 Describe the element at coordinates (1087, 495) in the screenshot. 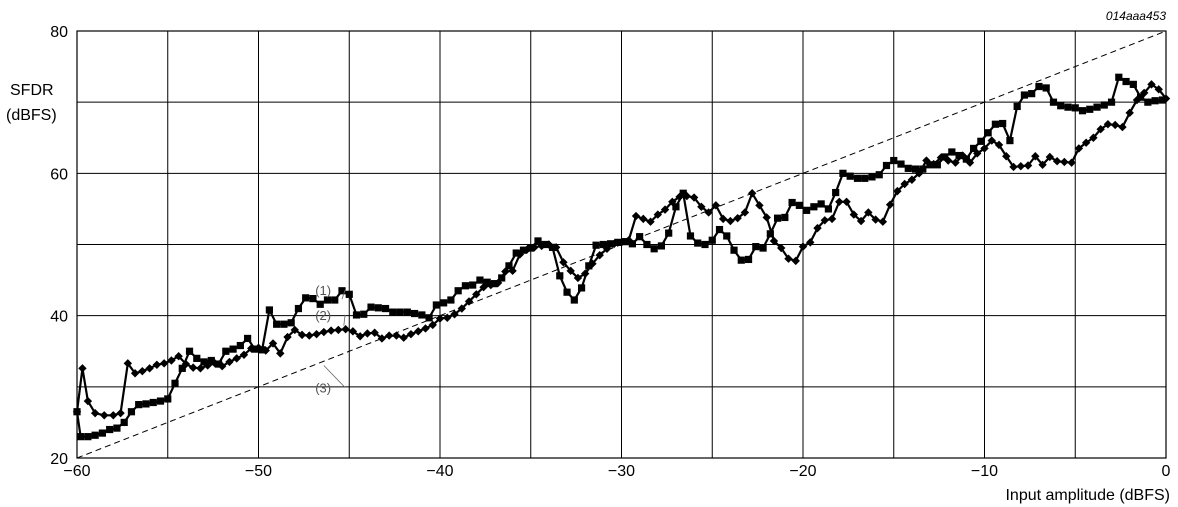

I see `x-axis-label: Input amplitude (dBFS)` at that location.